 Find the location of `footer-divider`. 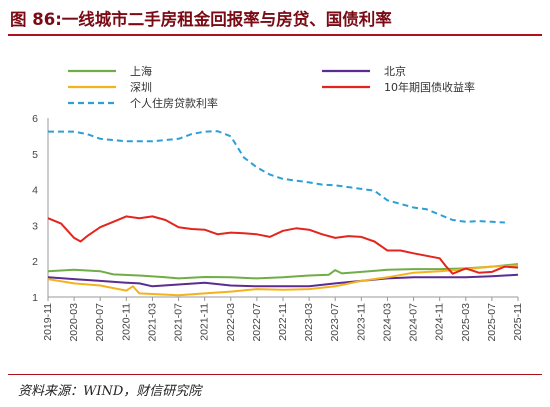

footer-divider is located at coordinates (275, 374).